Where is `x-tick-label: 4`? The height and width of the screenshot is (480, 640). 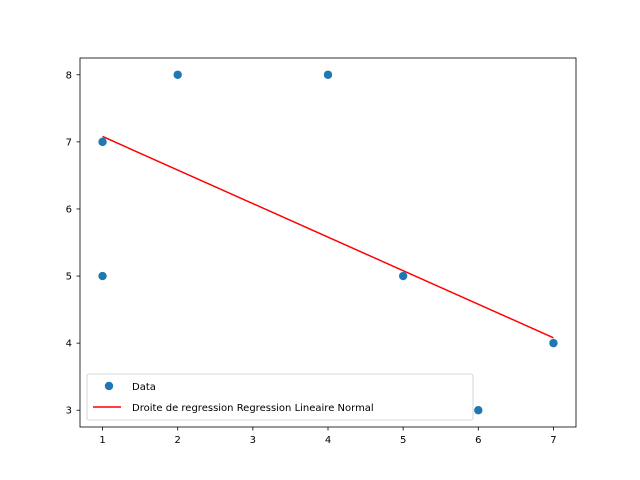 x-tick-label: 4 is located at coordinates (328, 440).